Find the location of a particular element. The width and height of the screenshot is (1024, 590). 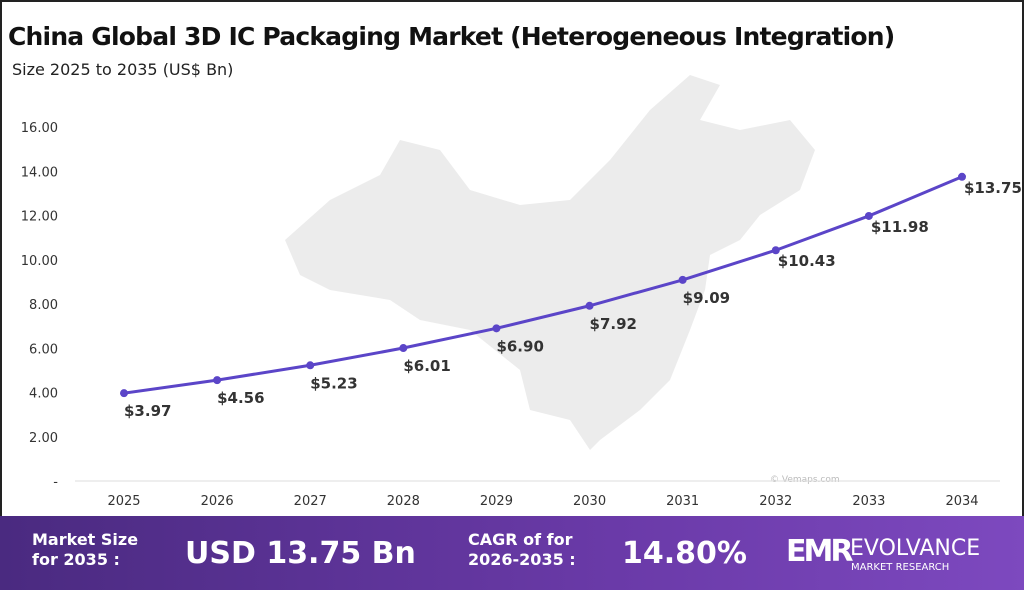

data-label: $11.98 is located at coordinates (900, 227).